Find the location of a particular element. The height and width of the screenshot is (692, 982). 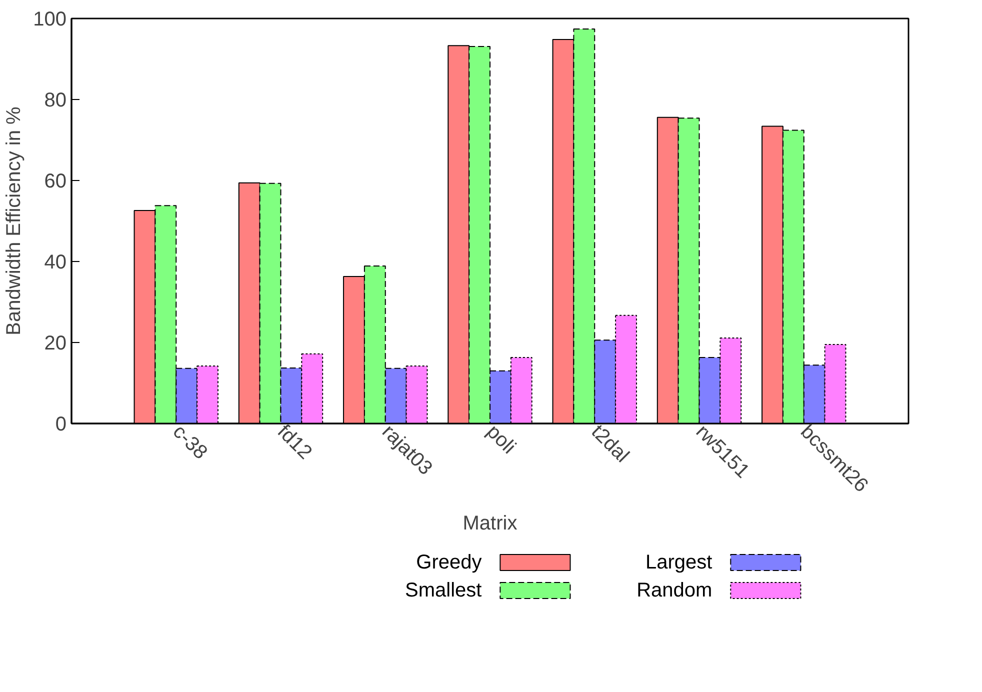

legend-label: Random is located at coordinates (674, 591).